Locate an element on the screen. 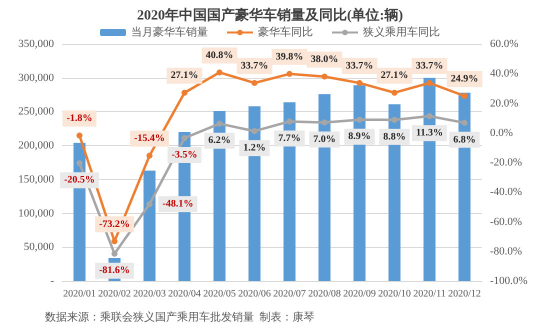 Image resolution: width=540 pixels, height=329 pixels. data-label: 1.2% is located at coordinates (254, 148).